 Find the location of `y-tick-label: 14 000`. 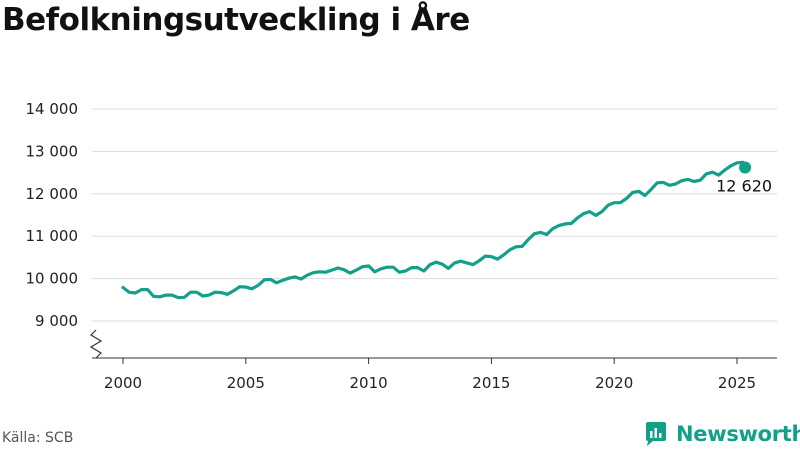

y-tick-label: 14 000 is located at coordinates (52, 109).